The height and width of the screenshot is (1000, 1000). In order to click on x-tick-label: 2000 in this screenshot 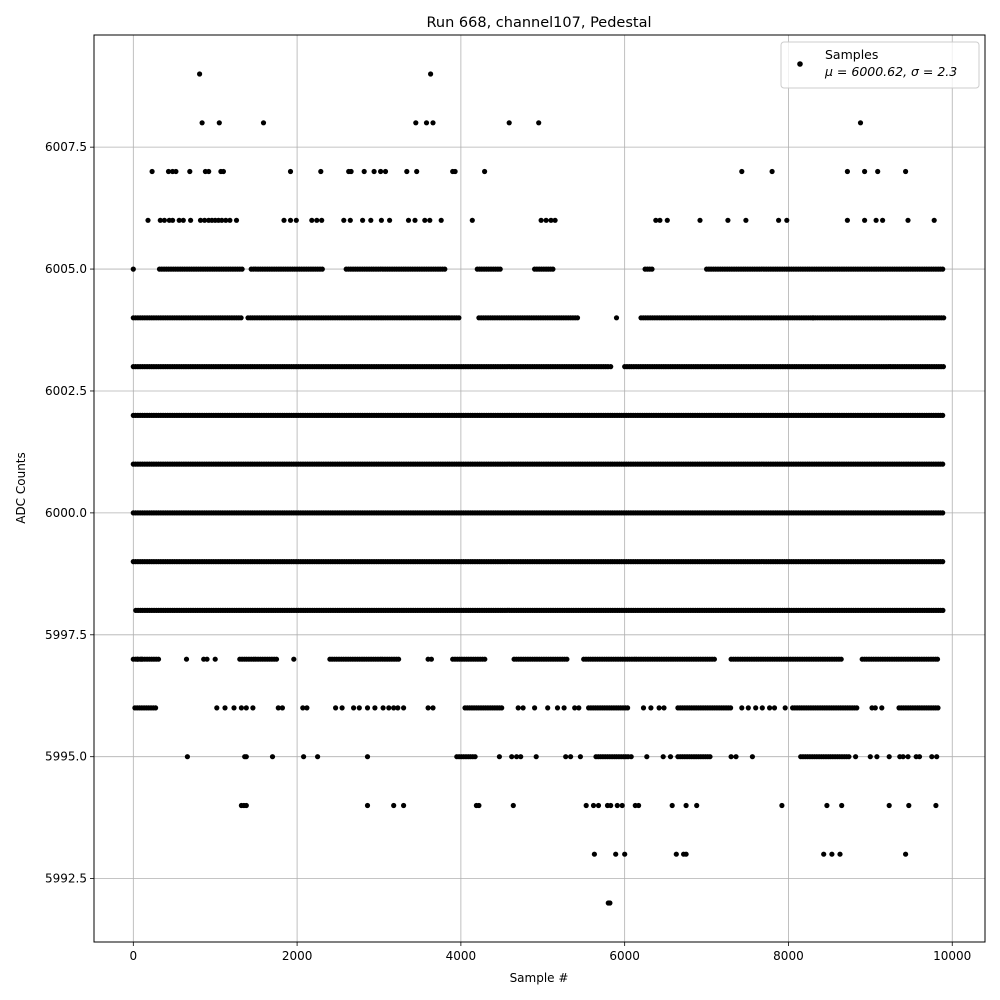, I will do `click(297, 956)`.